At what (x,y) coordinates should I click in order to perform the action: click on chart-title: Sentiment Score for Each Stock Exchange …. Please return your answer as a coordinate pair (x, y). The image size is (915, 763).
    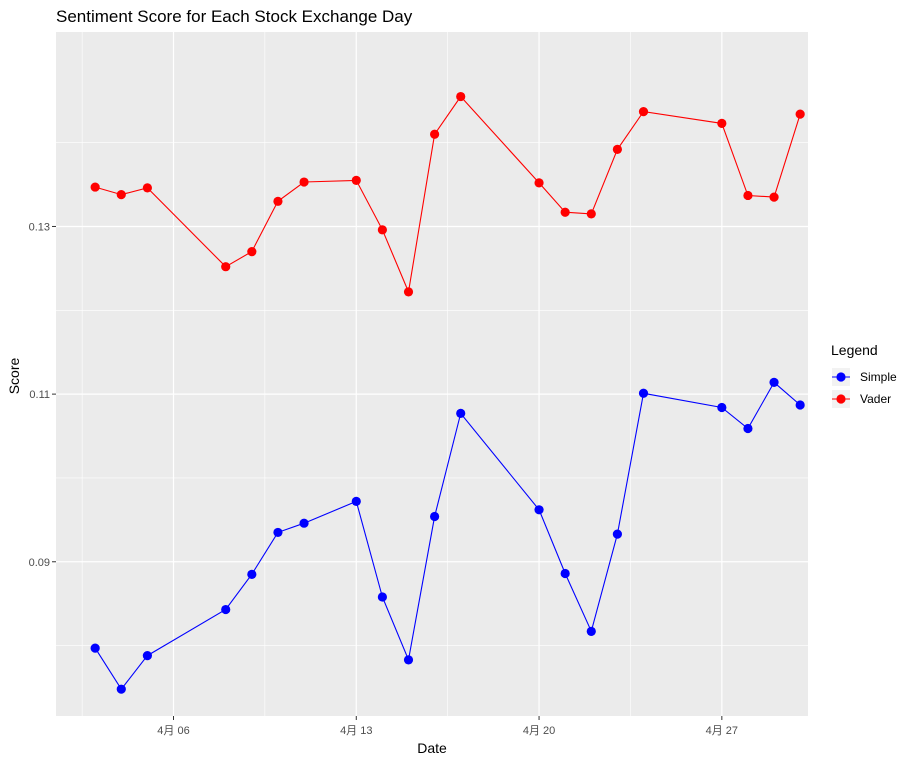
    Looking at the image, I should click on (234, 16).